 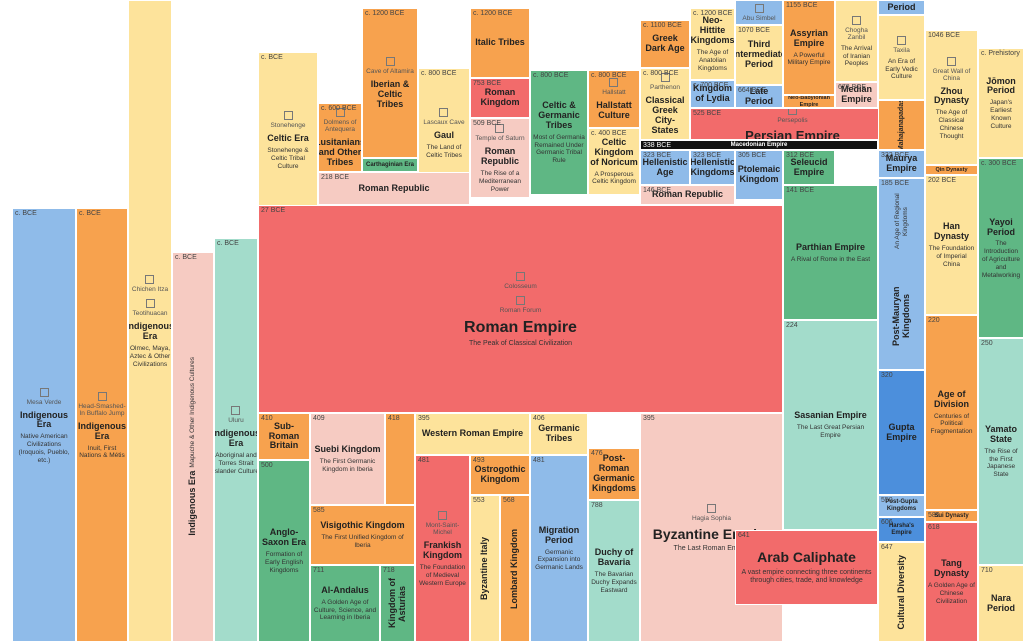 I want to click on period-description: A Golden Age of Chinese Civilization, so click(x=951, y=593).